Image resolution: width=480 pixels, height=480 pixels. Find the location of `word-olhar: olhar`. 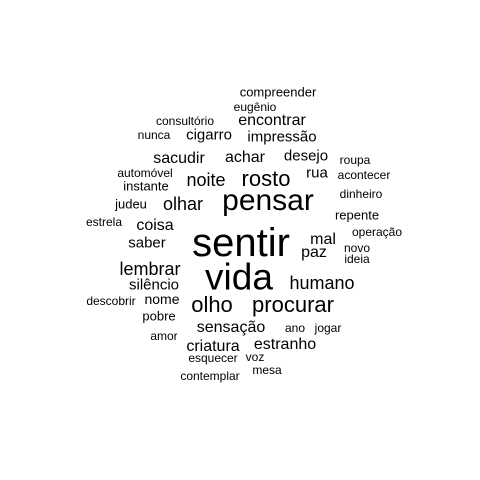

word-olhar: olhar is located at coordinates (183, 204).